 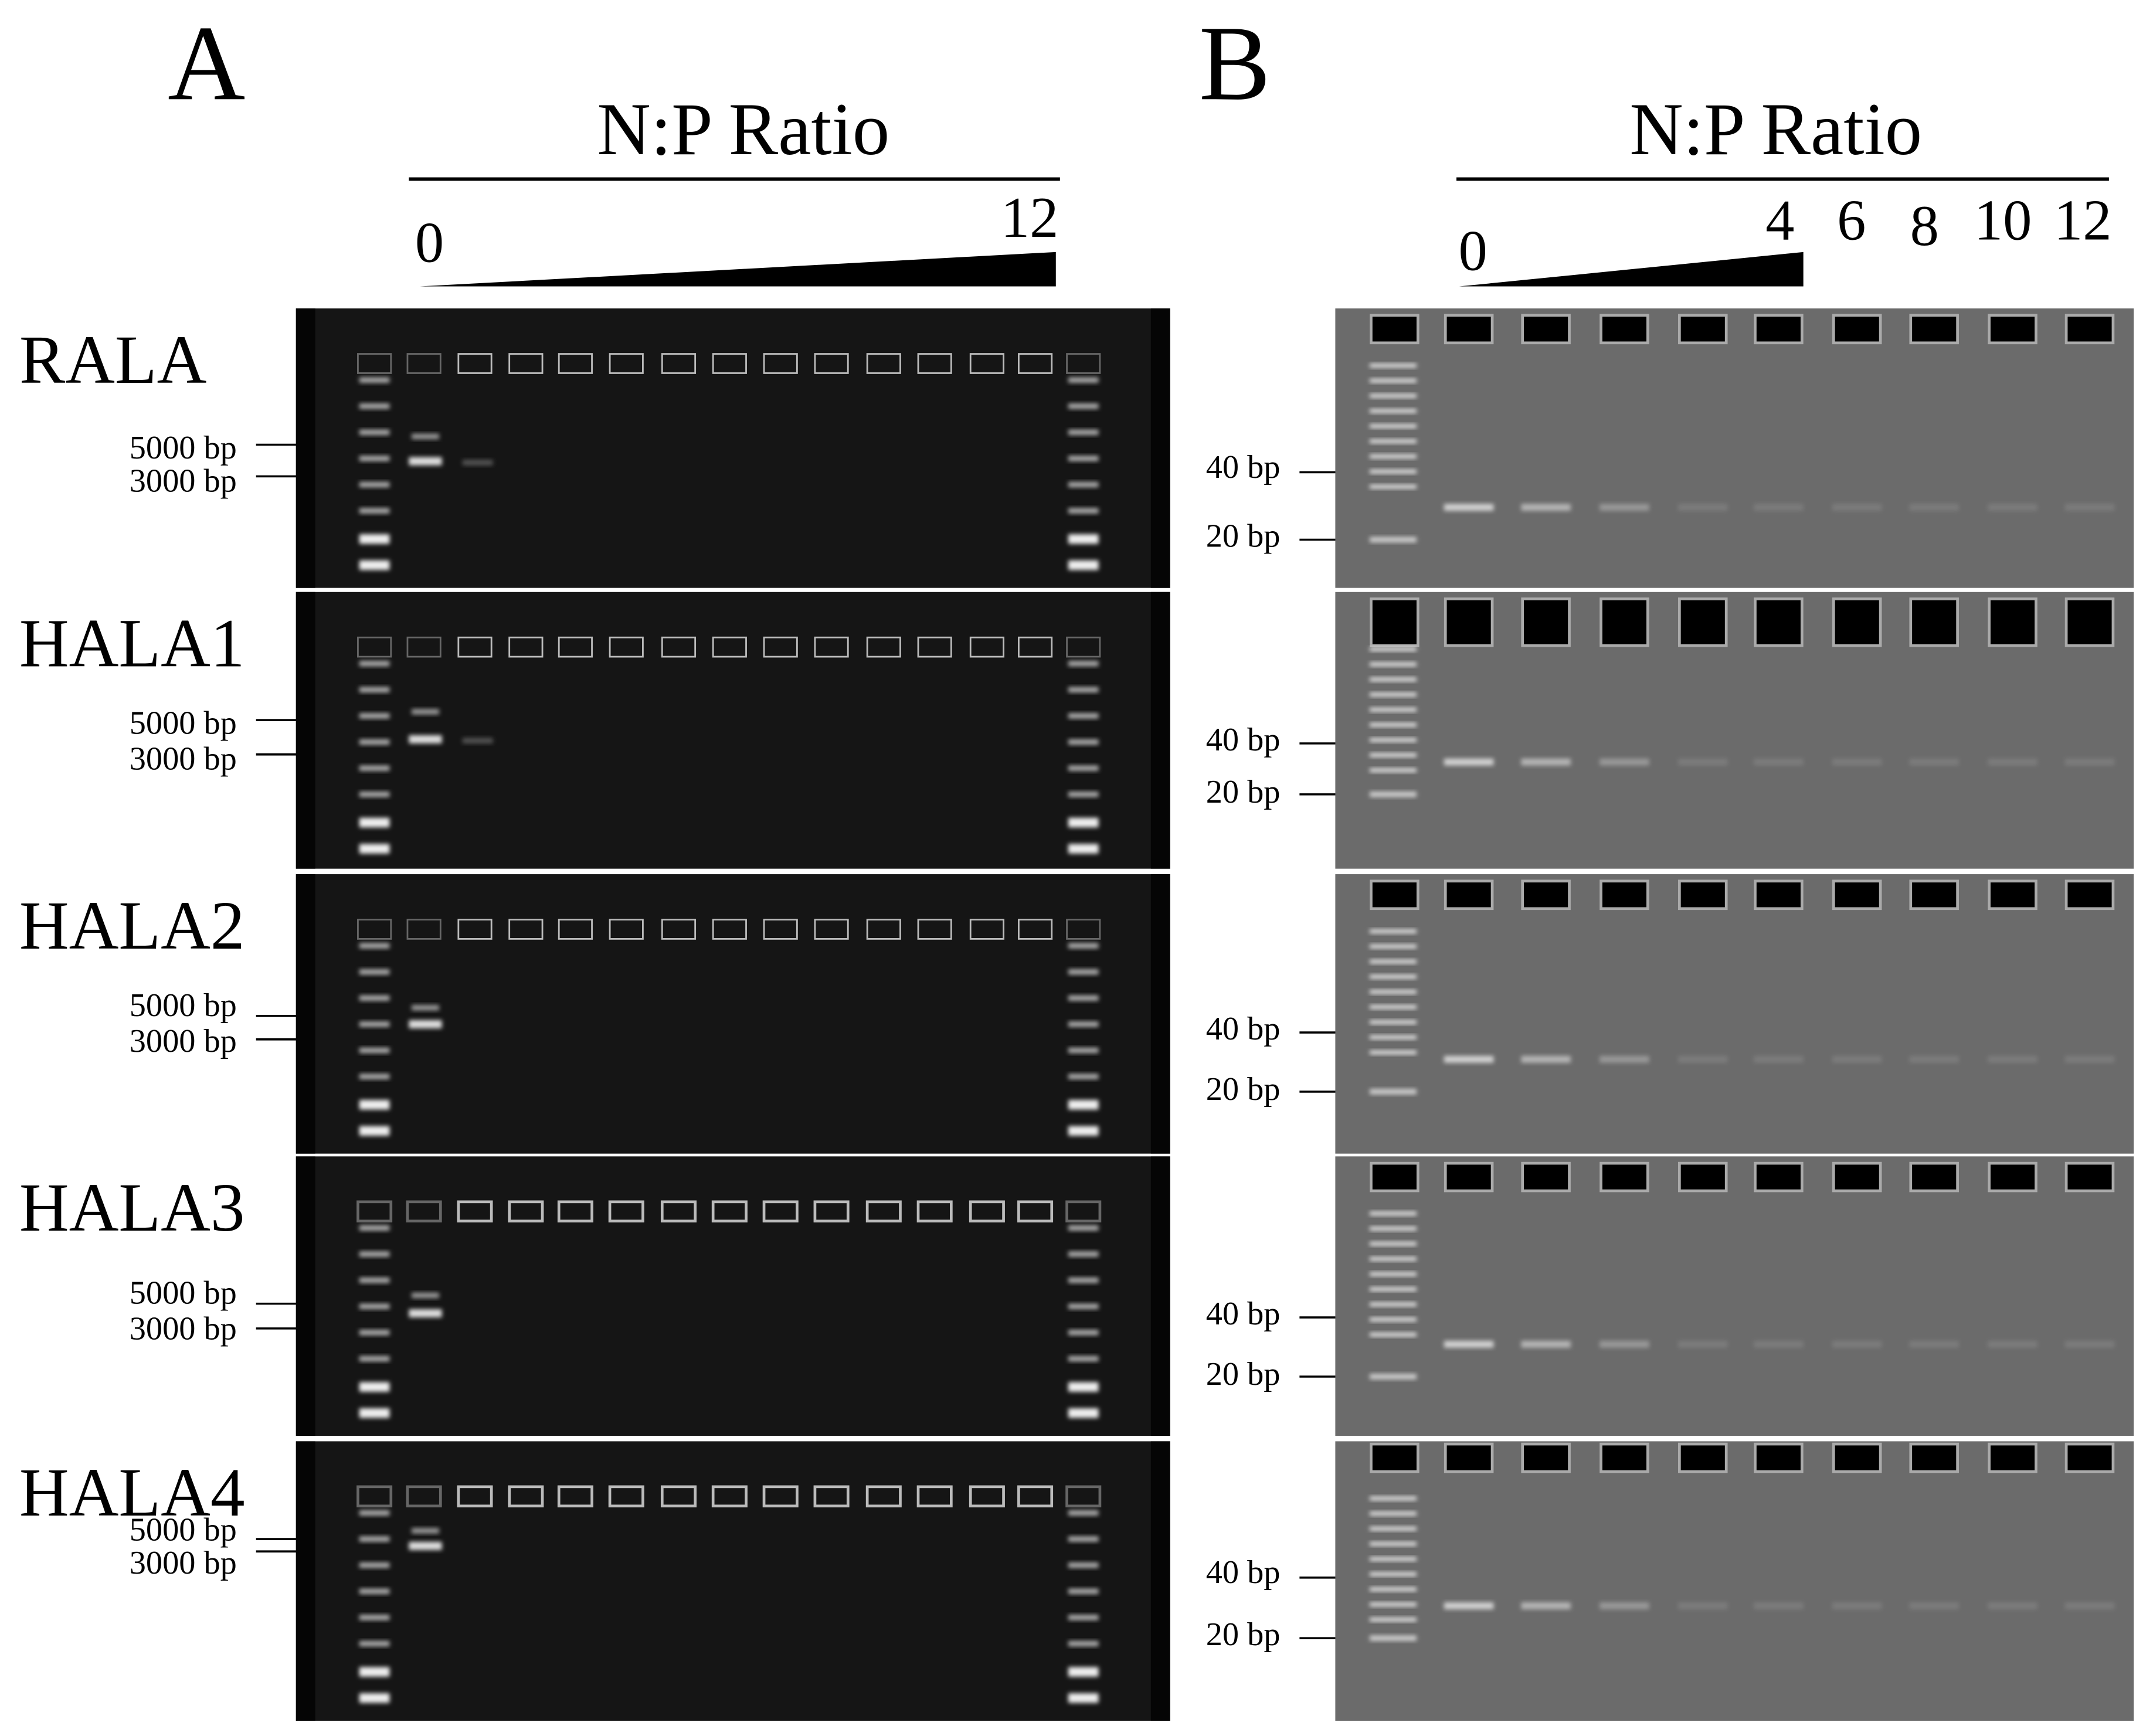 I want to click on row-label: HALA3, so click(x=132, y=1208).